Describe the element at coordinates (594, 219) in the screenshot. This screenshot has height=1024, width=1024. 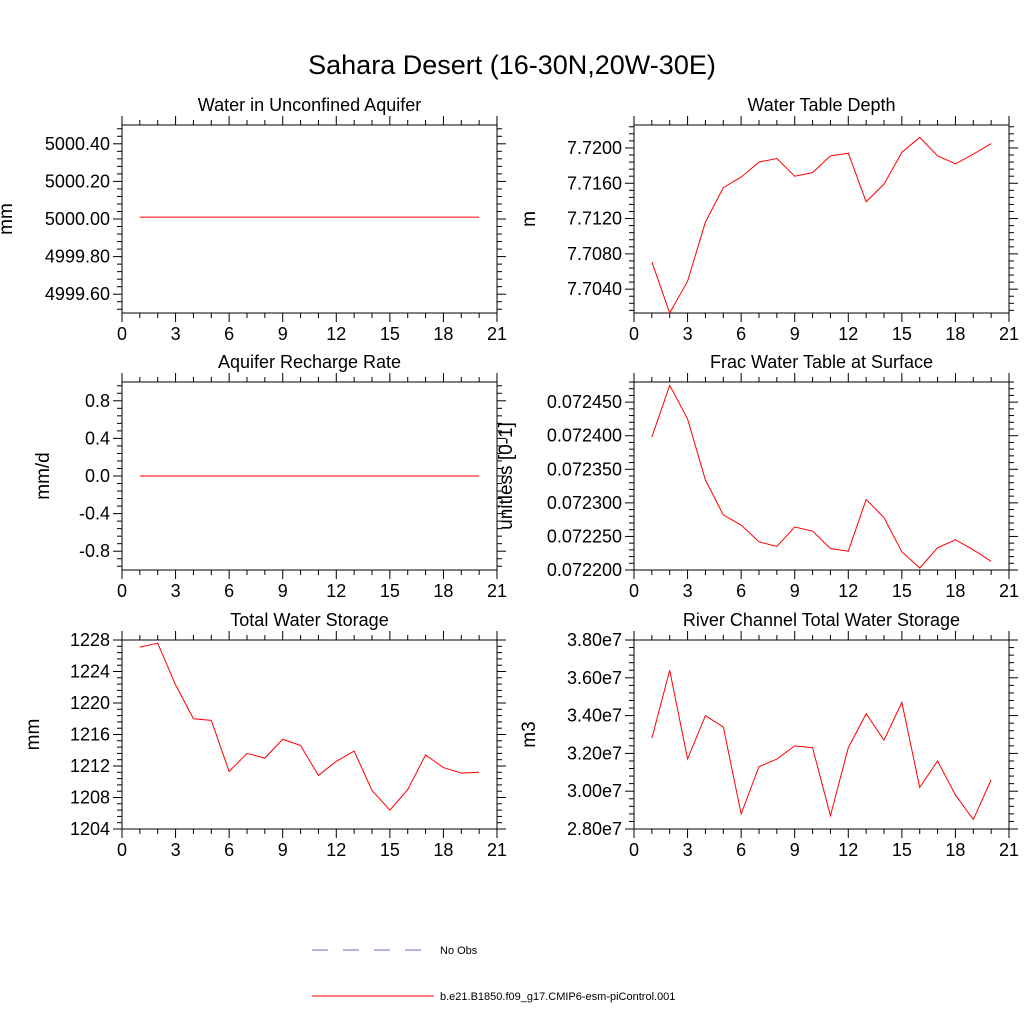
I see `y-tick-label: 7.7120` at that location.